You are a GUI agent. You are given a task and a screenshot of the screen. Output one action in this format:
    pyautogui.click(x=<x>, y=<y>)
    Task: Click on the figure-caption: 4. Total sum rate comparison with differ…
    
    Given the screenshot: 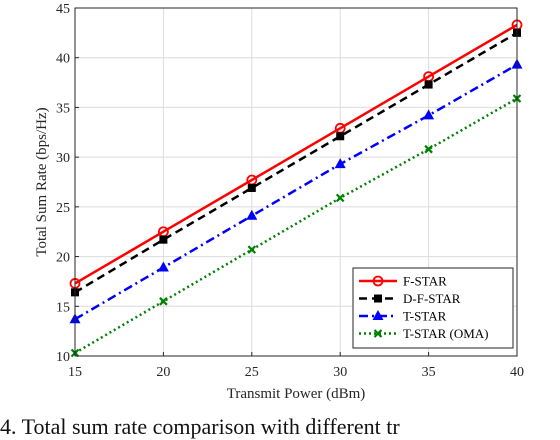 What is the action you would take?
    pyautogui.click(x=200, y=426)
    